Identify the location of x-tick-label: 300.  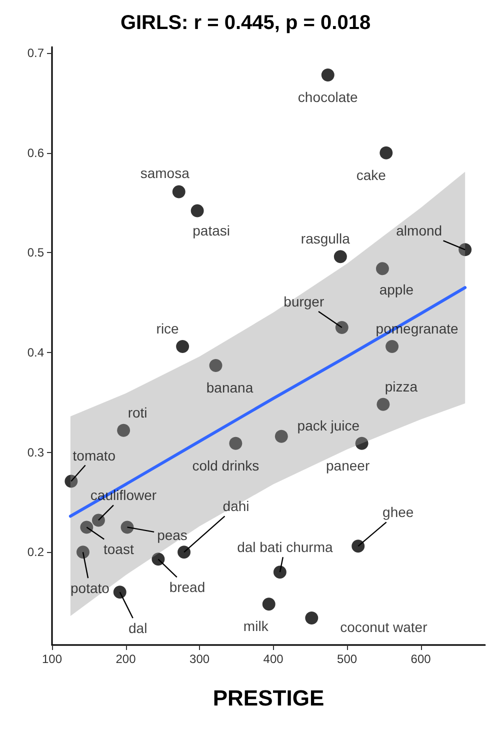
(200, 659).